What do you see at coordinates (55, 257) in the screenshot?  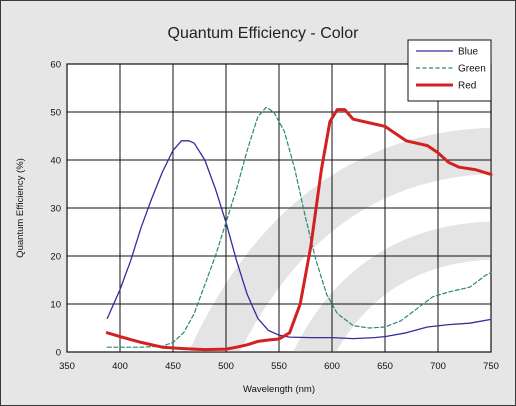 I see `y-tick-label: 20` at bounding box center [55, 257].